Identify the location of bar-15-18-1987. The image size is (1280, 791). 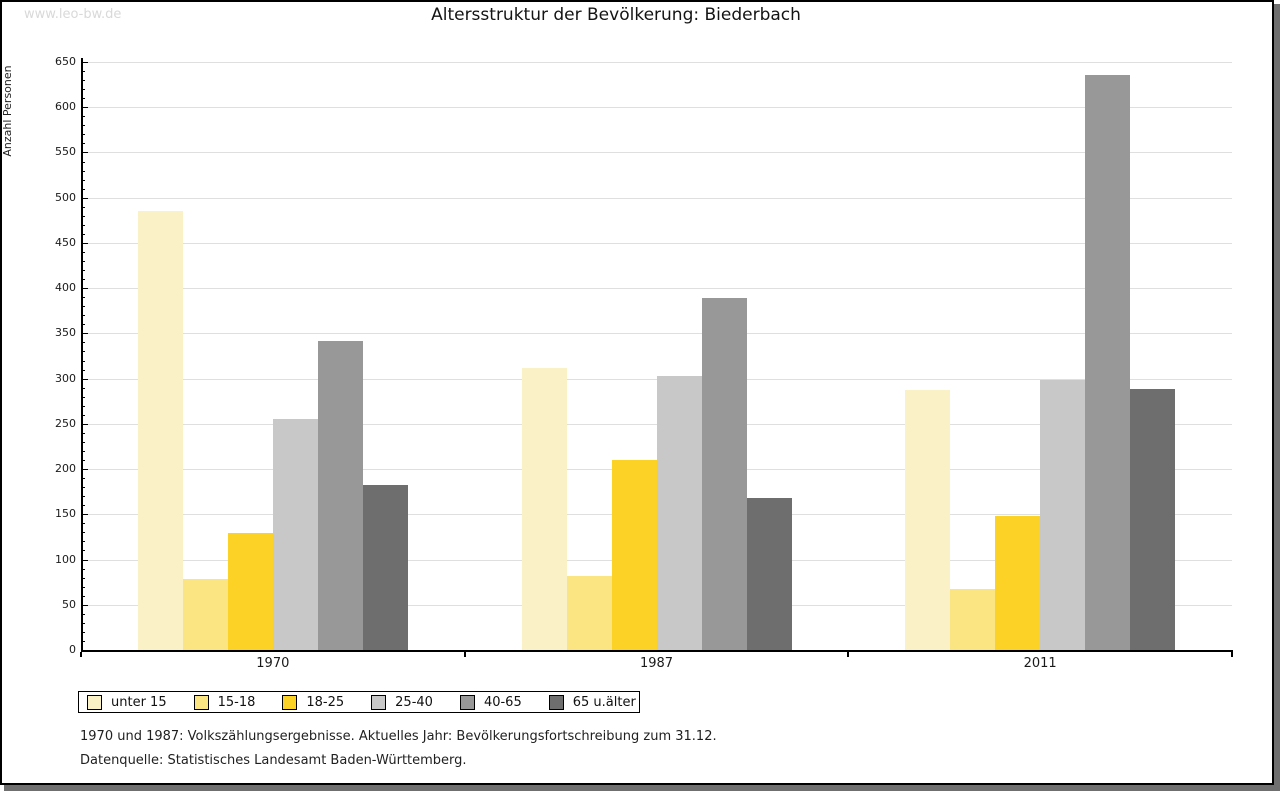
(589, 612).